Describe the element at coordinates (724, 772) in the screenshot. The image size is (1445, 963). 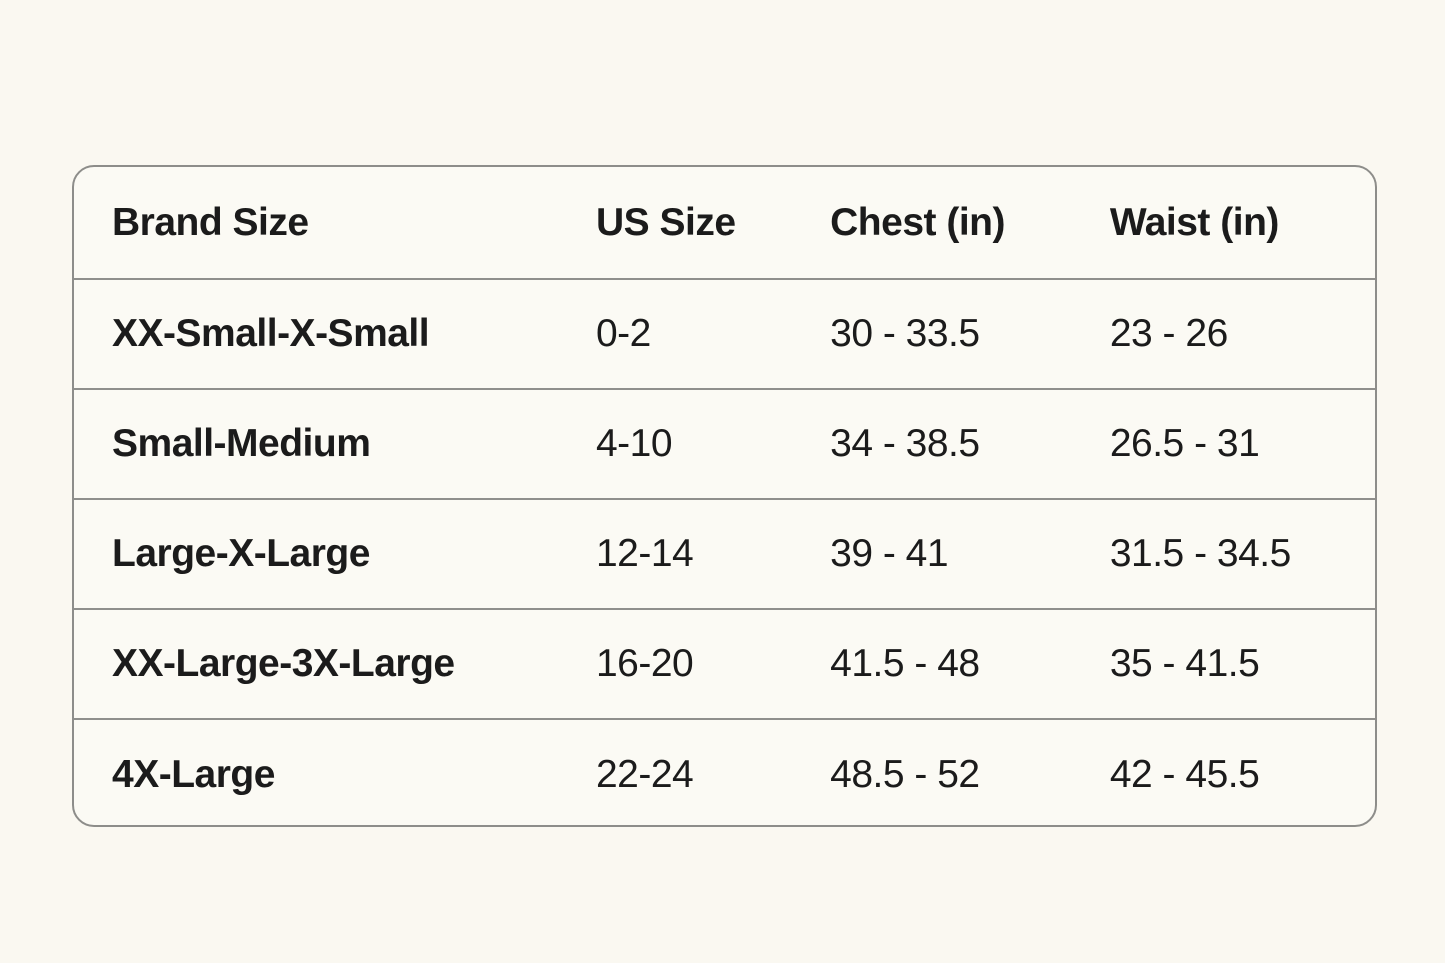
I see `table-row: 4X-Large 22-24 48.5 - 52 42 - 45.5` at that location.